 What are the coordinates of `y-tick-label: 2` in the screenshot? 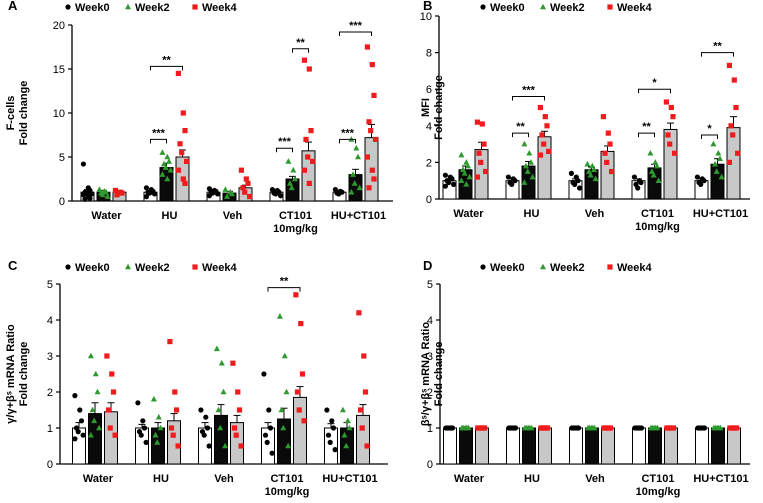 It's located at (429, 163).